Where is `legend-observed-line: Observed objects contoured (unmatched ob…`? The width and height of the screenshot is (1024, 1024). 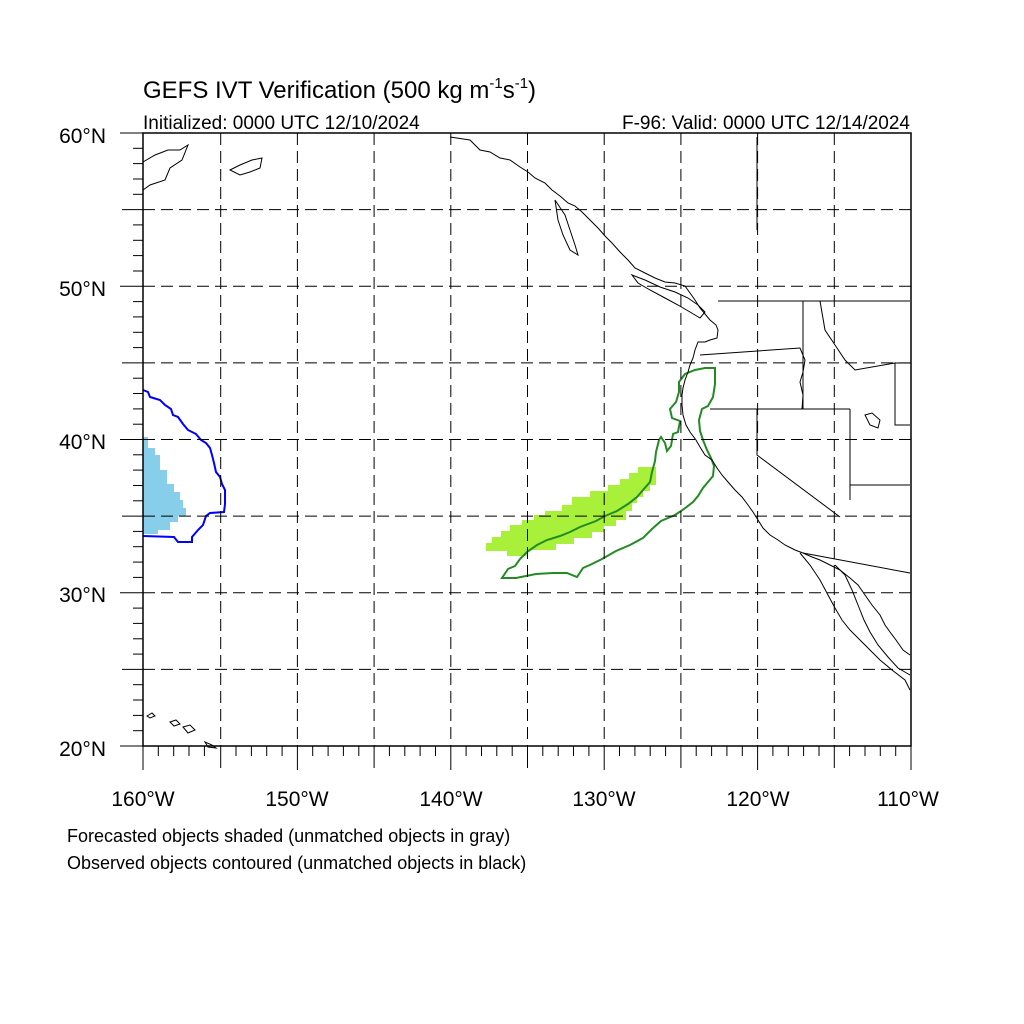
legend-observed-line: Observed objects contoured (unmatched ob… is located at coordinates (296, 863).